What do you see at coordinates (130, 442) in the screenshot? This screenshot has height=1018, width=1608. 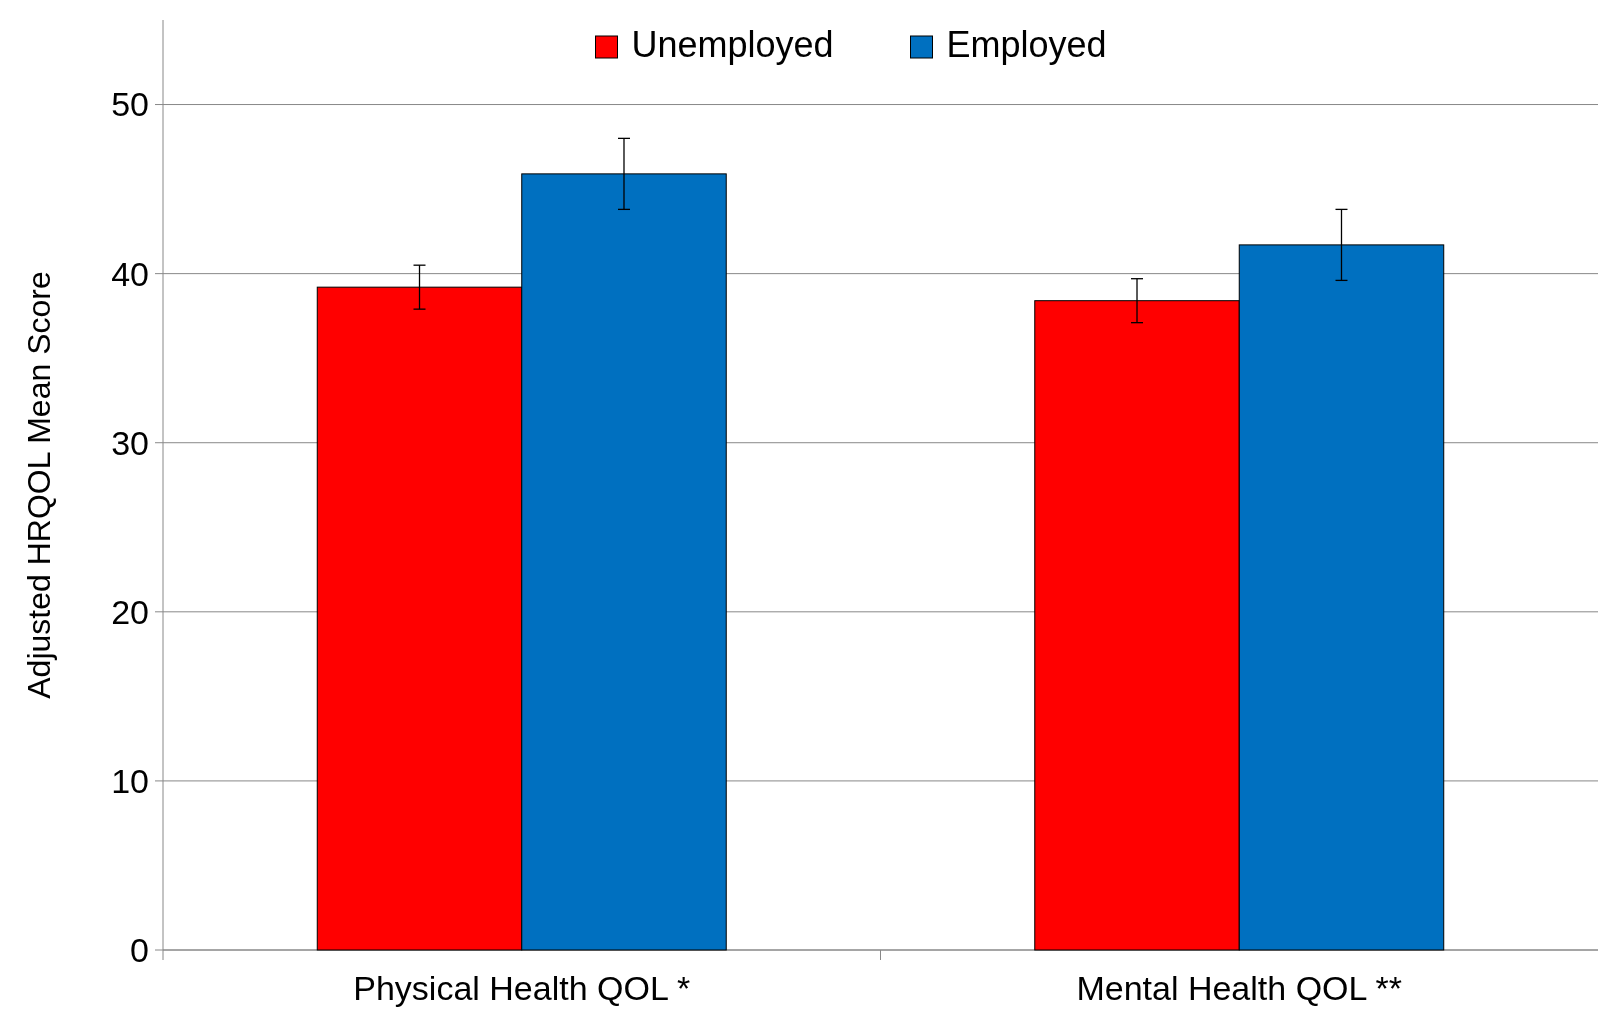 I see `y-tick-label: 30` at bounding box center [130, 442].